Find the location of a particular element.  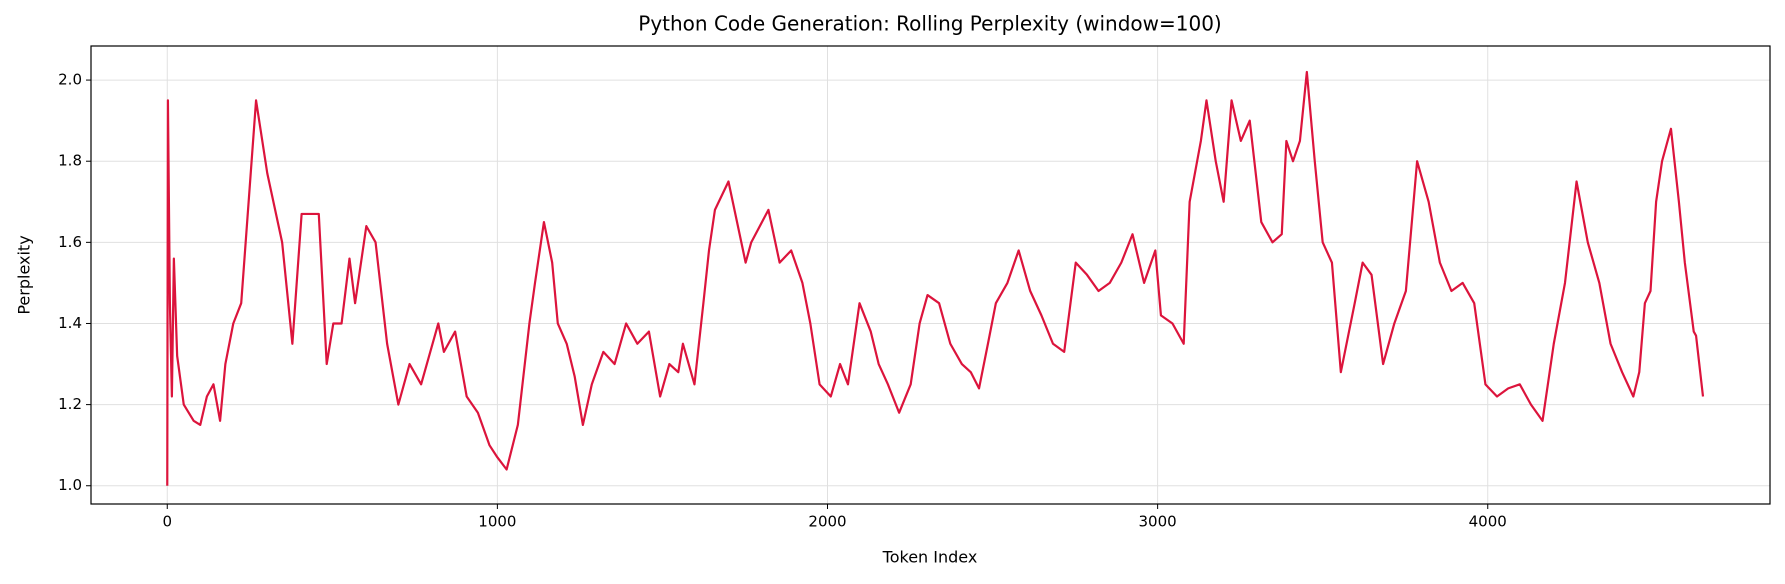

y-tick-label: 1.6 is located at coordinates (70, 242).